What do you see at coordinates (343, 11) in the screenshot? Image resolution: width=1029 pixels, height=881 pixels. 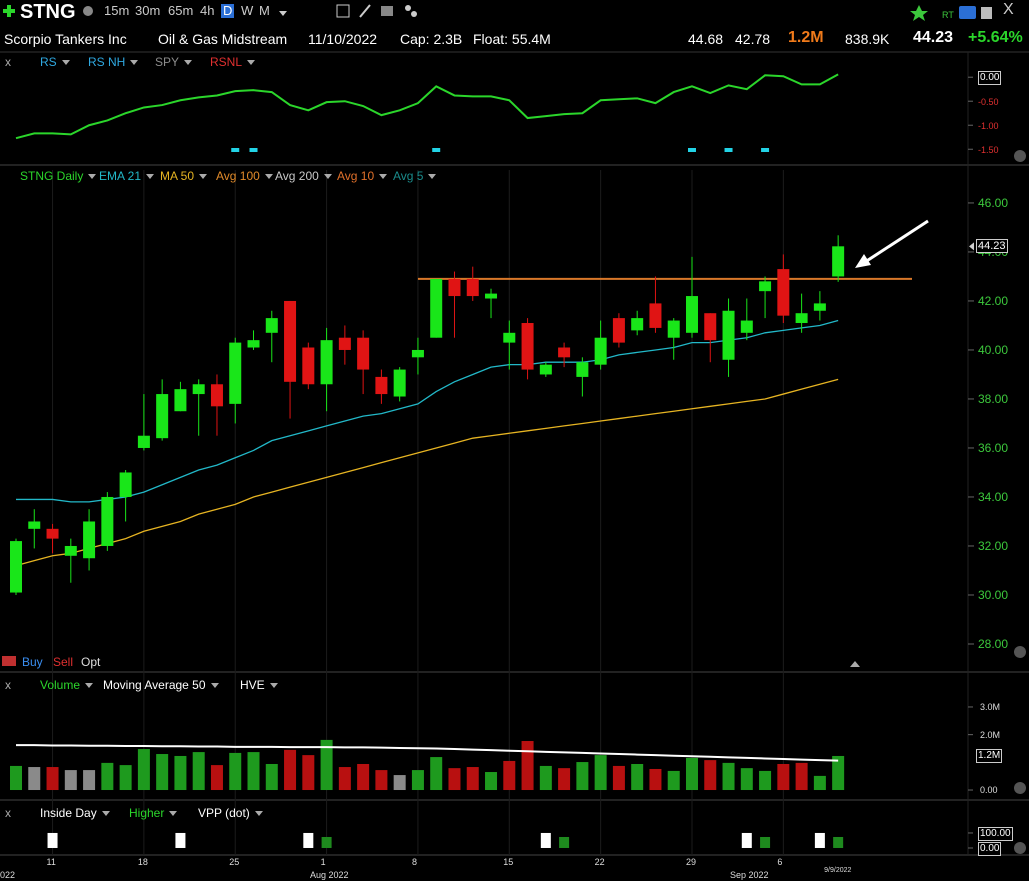 I see `grid-icon` at bounding box center [343, 11].